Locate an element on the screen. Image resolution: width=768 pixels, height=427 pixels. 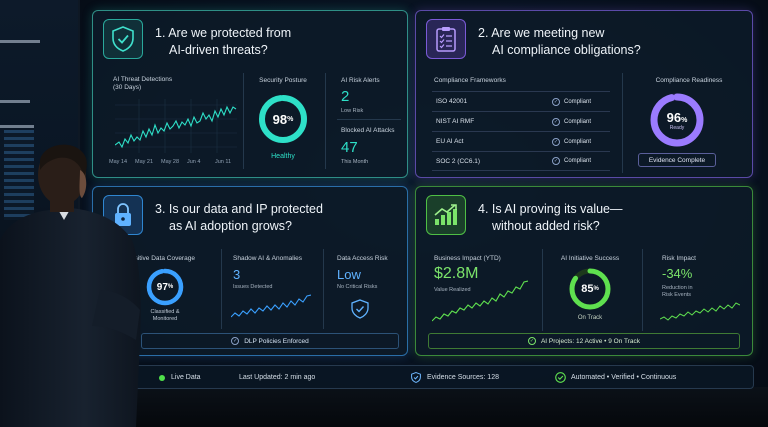
framework-name: SOC 2 (CC6.1) is located at coordinates (458, 161).